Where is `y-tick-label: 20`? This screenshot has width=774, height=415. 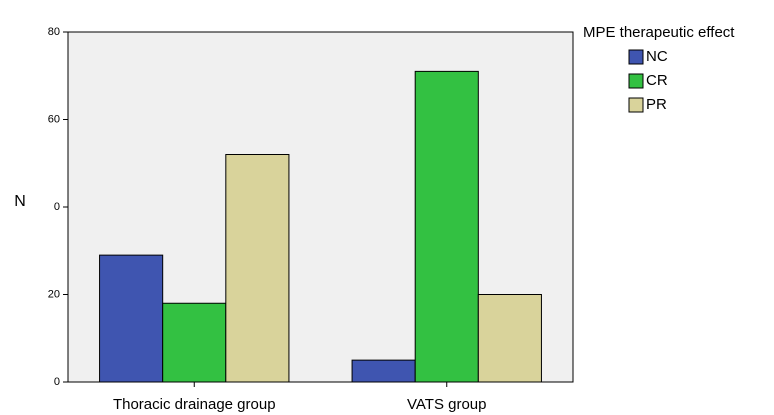 y-tick-label: 20 is located at coordinates (54, 294).